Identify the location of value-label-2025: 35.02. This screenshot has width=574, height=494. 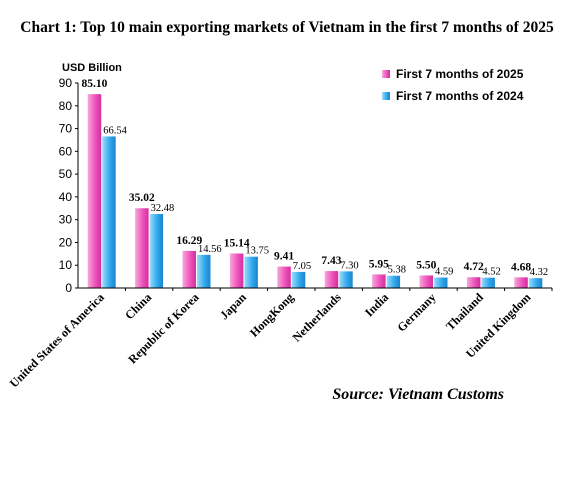
(142, 198).